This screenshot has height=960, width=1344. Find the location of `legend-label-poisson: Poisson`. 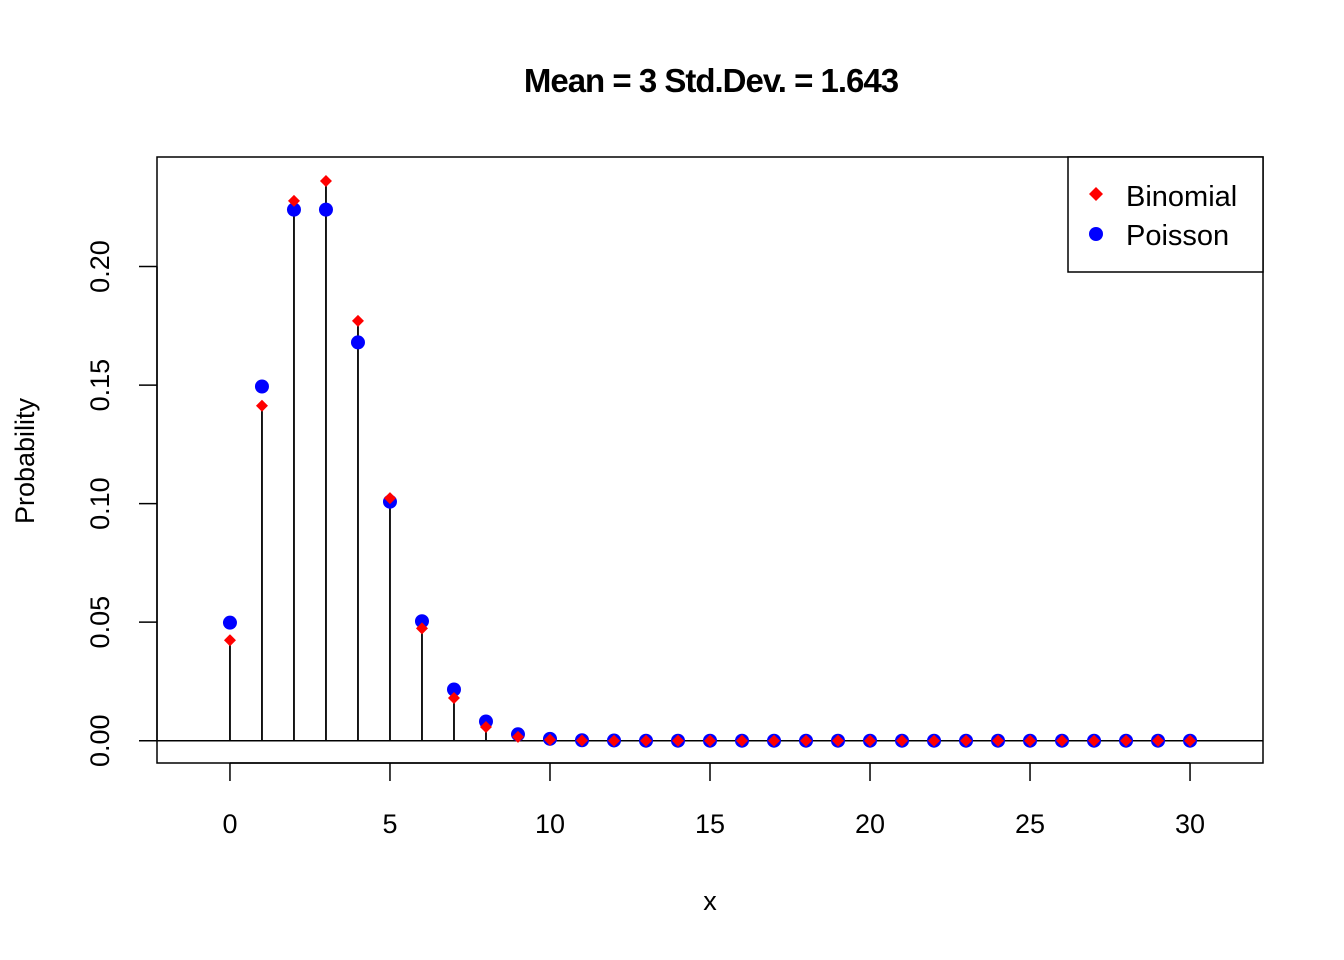

legend-label-poisson: Poisson is located at coordinates (1177, 236).